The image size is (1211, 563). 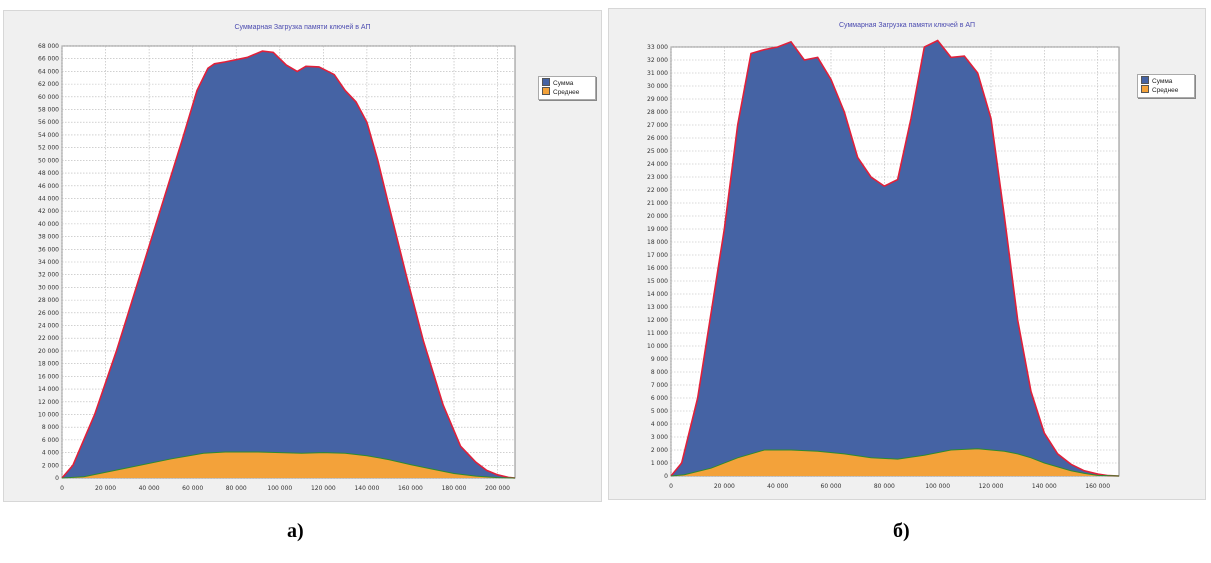 I want to click on y-tick-label: 3 000, so click(x=659, y=437).